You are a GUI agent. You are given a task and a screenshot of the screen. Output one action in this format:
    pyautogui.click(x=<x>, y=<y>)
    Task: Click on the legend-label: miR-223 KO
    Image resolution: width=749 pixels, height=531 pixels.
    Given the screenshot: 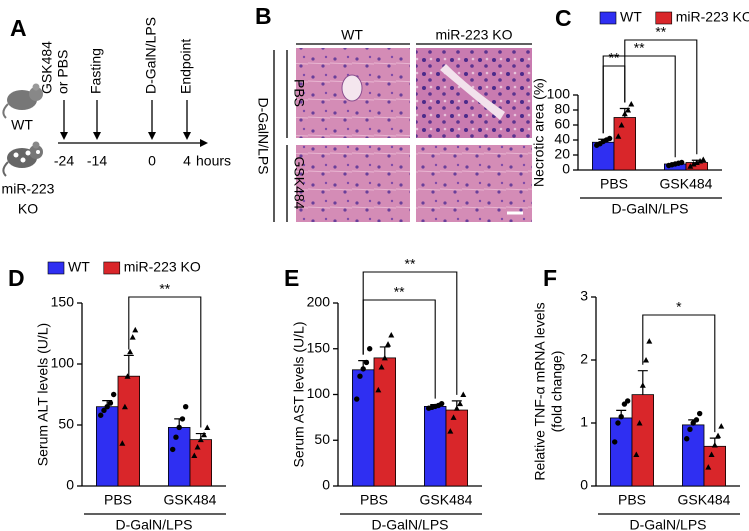 What is the action you would take?
    pyautogui.click(x=162, y=267)
    